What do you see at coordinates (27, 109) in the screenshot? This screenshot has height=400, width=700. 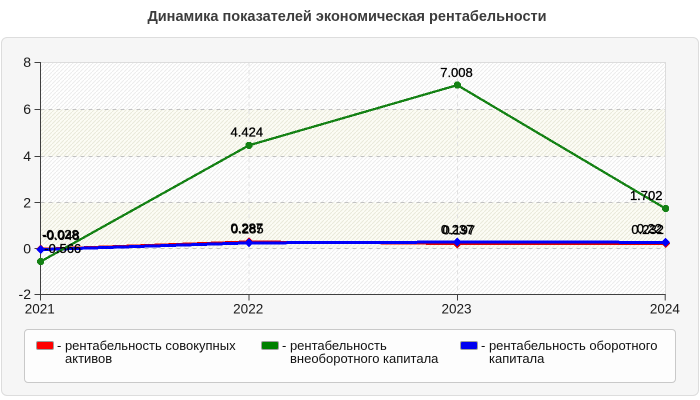 I see `svg-text: 6` at bounding box center [27, 109].